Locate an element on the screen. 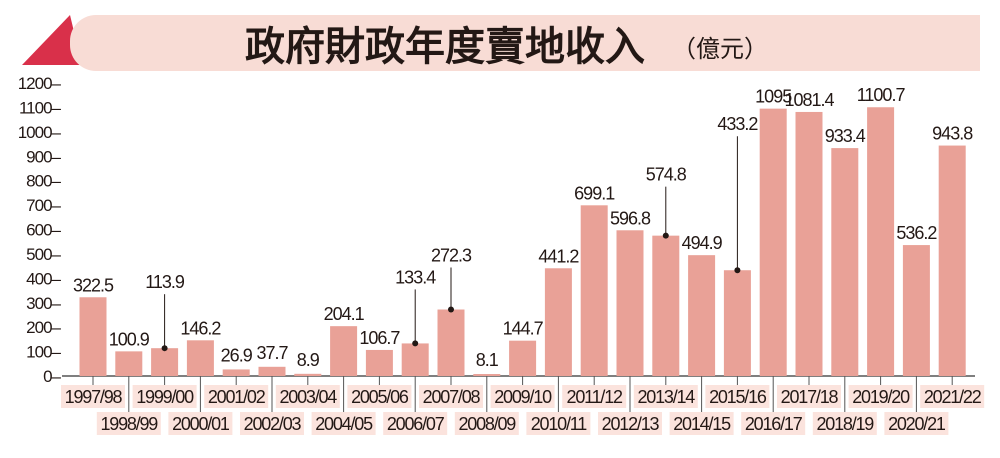 This screenshot has height=458, width=1000. x-tick-label: 2015/16 is located at coordinates (738, 397).